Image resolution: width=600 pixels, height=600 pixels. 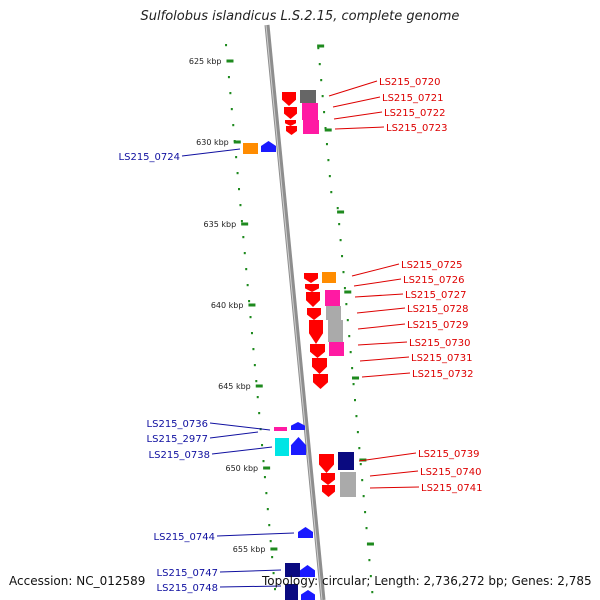 I want to click on gene-label-right: LS215_0720, so click(x=409, y=82).